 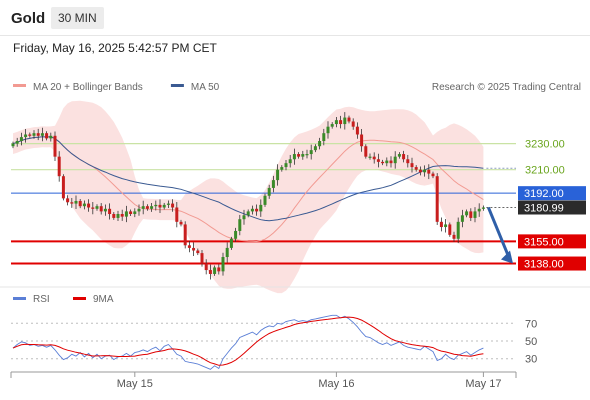 What do you see at coordinates (545, 145) in the screenshot?
I see `level-label-0: 3230.00` at bounding box center [545, 145].